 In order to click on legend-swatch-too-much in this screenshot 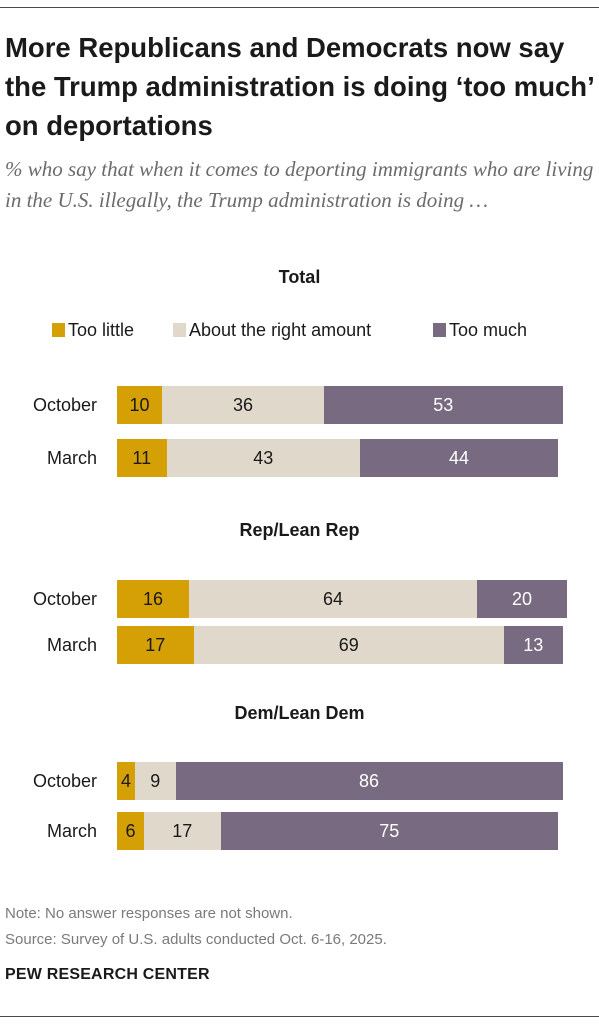, I will do `click(439, 330)`.